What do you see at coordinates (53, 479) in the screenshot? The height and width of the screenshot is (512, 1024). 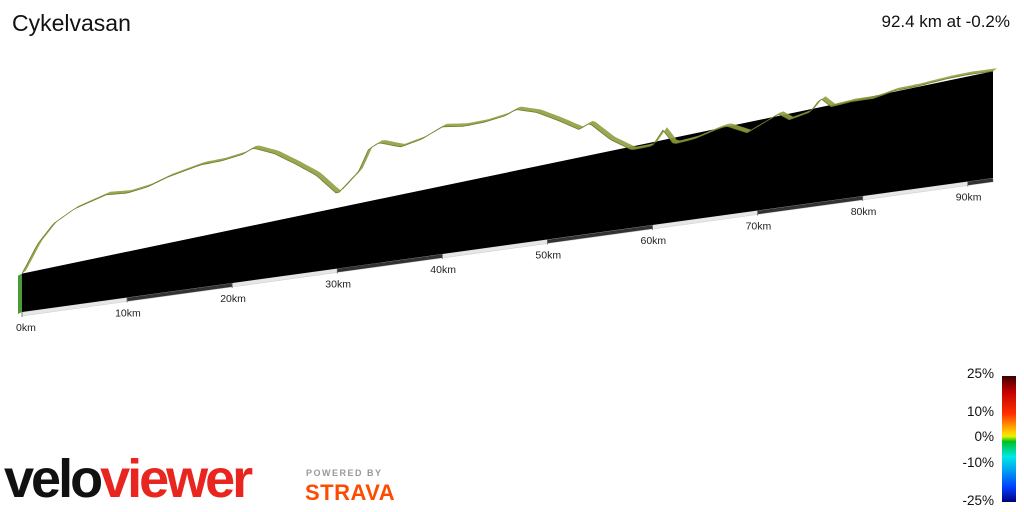 I see `logo-velo: velo` at bounding box center [53, 479].